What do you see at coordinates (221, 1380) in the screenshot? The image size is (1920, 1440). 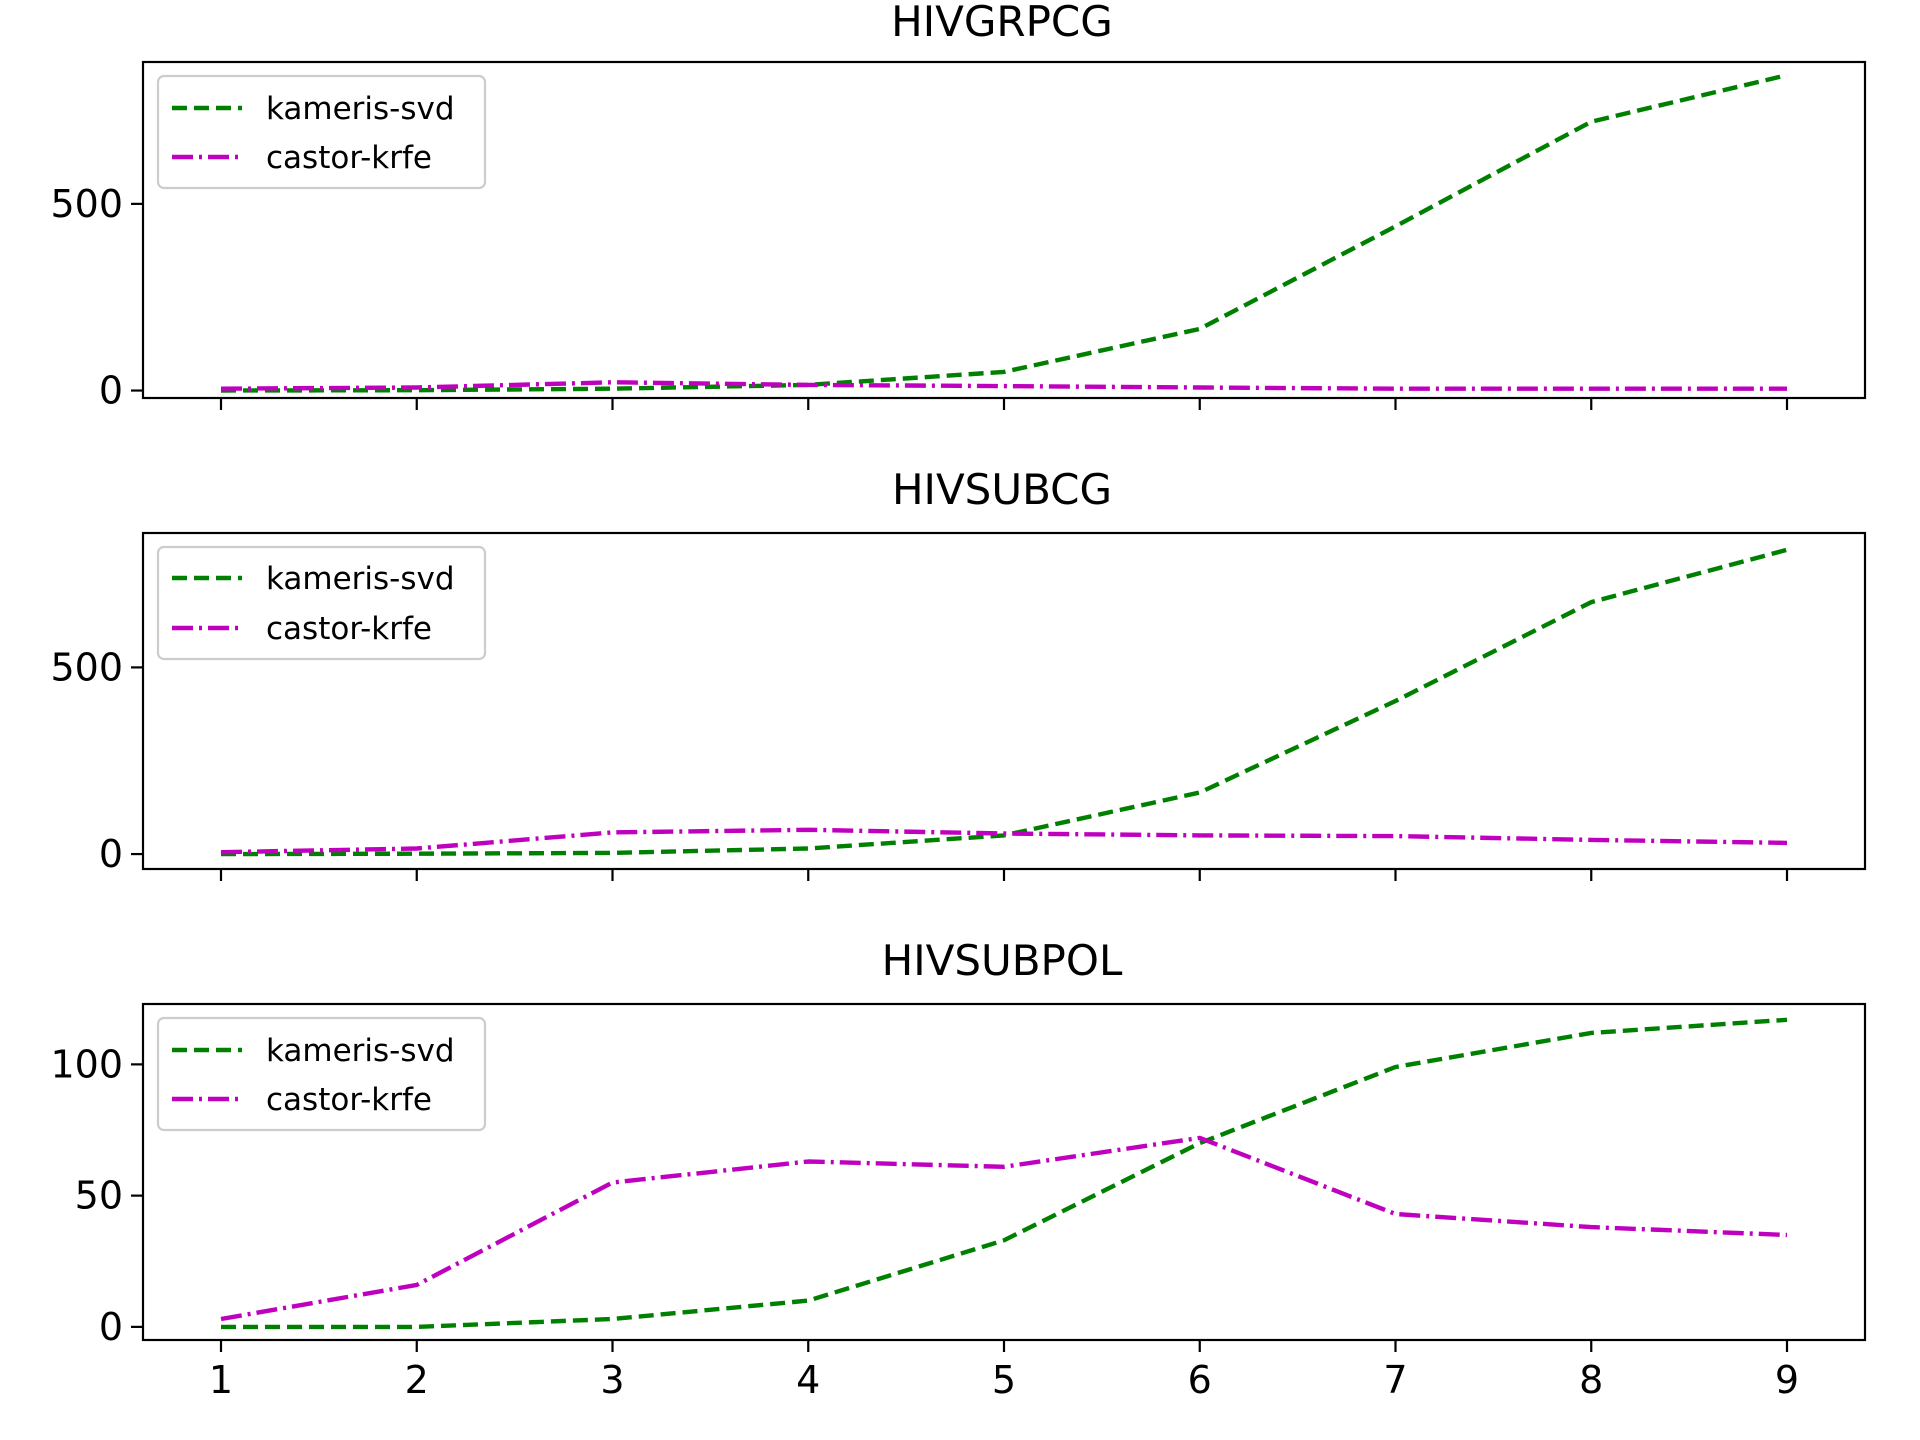 I see `x-tick-label: 1` at bounding box center [221, 1380].